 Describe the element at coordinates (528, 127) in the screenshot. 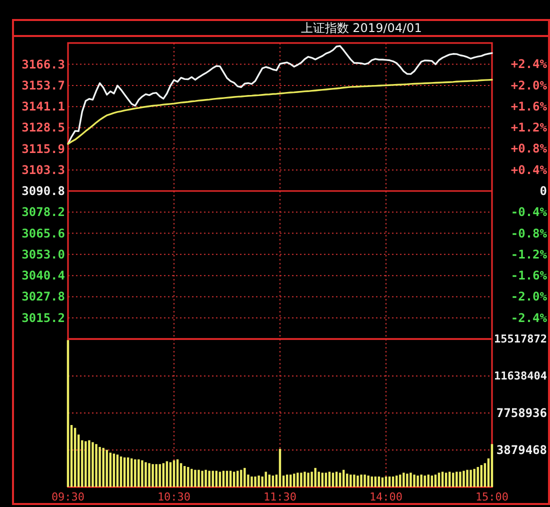

I see `y2-tick-label: +1.2%` at that location.